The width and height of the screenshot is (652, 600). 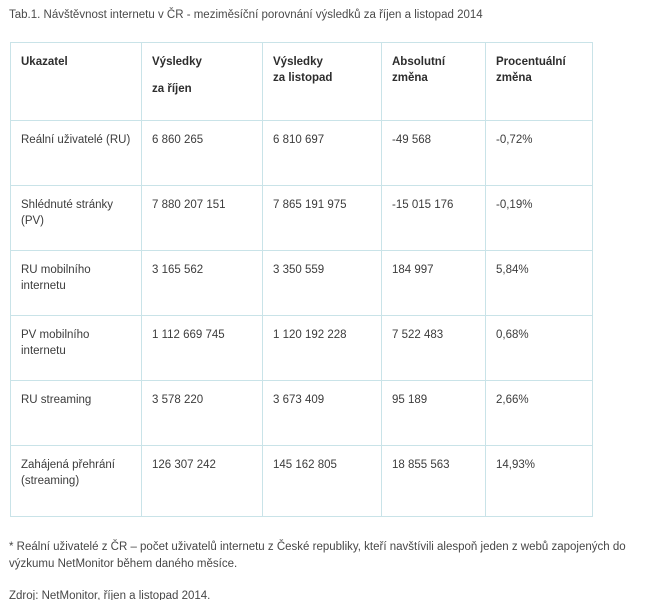 I want to click on header-label: za říjen, so click(x=172, y=89).